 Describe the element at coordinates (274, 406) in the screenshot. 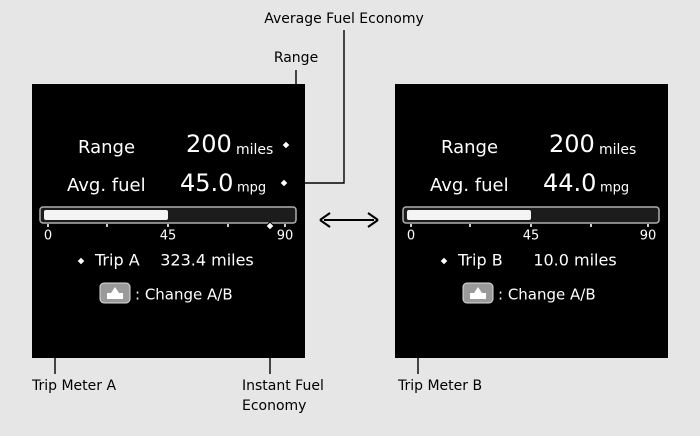

I see `callout-label: Economy` at that location.